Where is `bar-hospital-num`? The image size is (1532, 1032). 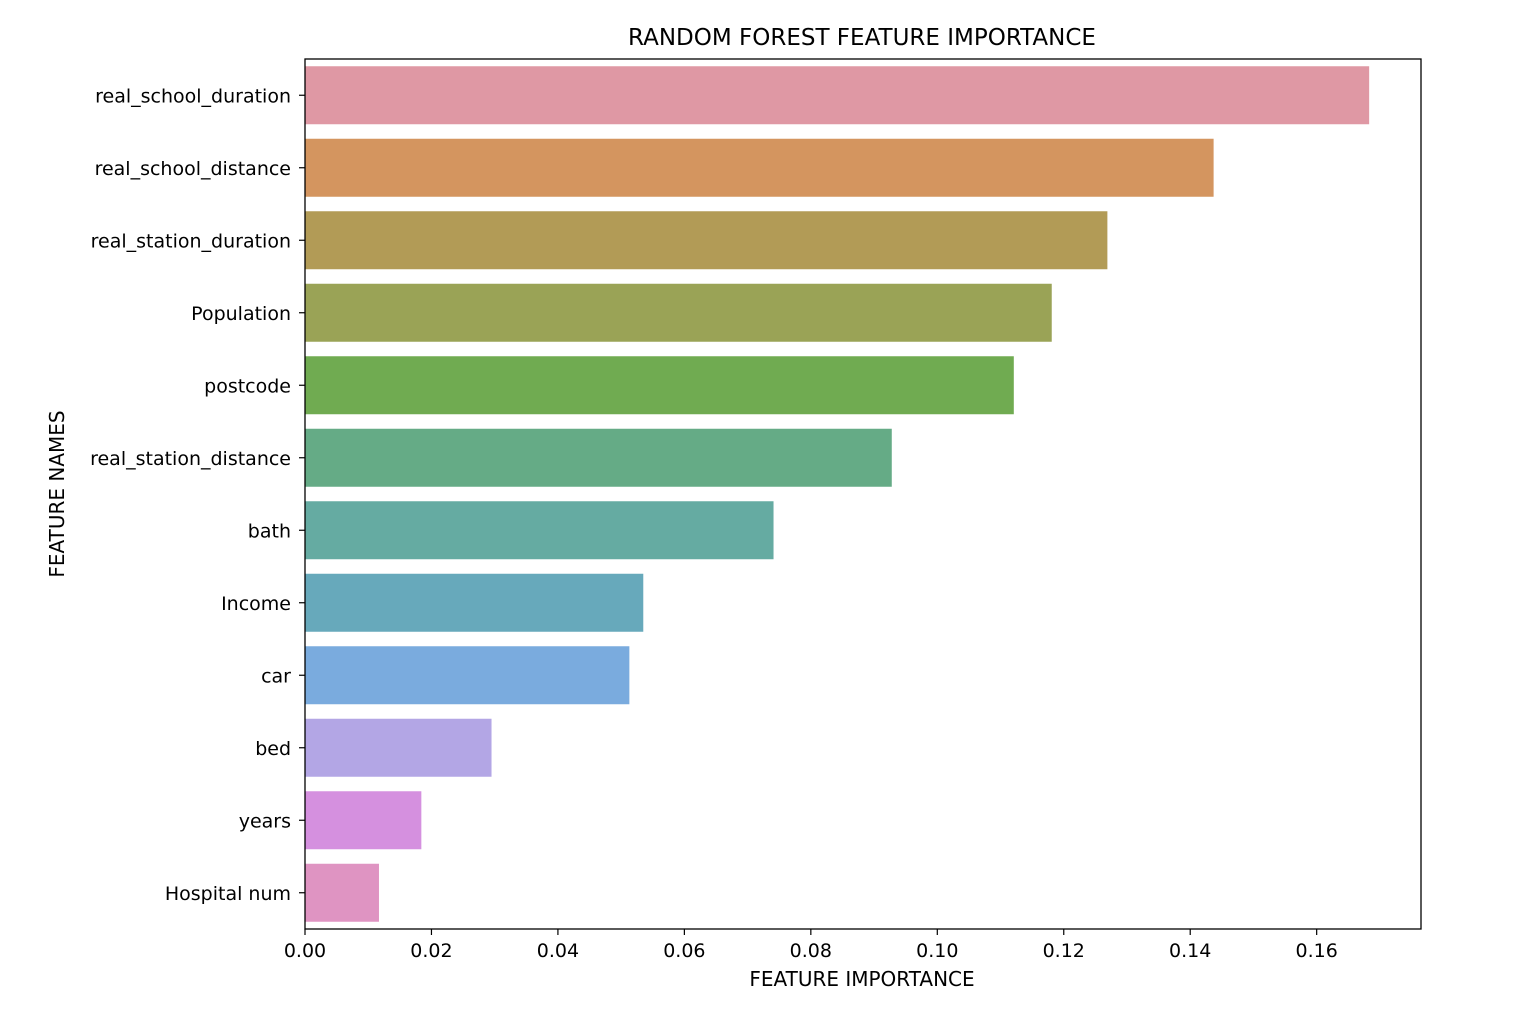 bar-hospital-num is located at coordinates (342, 892).